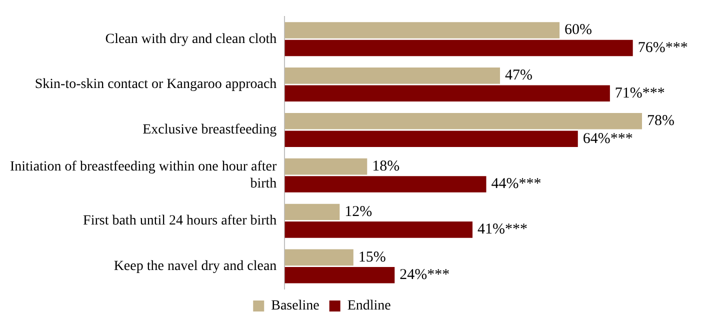 This screenshot has width=708, height=323. What do you see at coordinates (386, 166) in the screenshot?
I see `data-label: 18%` at bounding box center [386, 166].